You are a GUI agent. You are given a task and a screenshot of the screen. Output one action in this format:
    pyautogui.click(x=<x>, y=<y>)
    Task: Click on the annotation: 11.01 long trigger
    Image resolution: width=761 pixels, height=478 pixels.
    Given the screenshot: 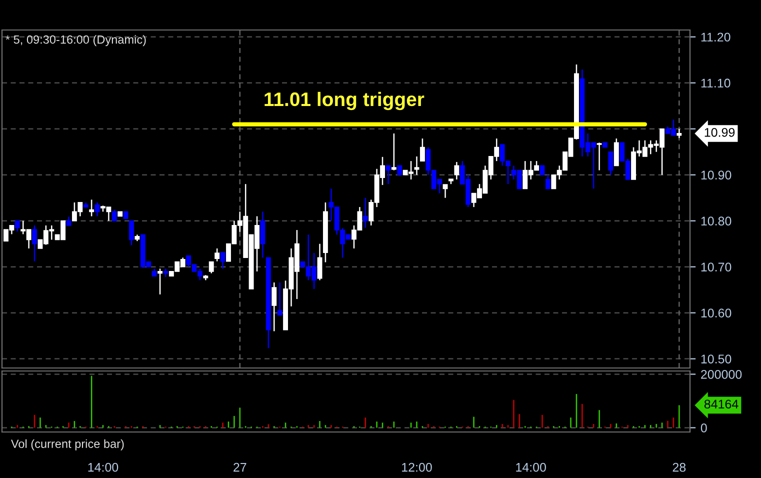 What is the action you would take?
    pyautogui.click(x=344, y=101)
    